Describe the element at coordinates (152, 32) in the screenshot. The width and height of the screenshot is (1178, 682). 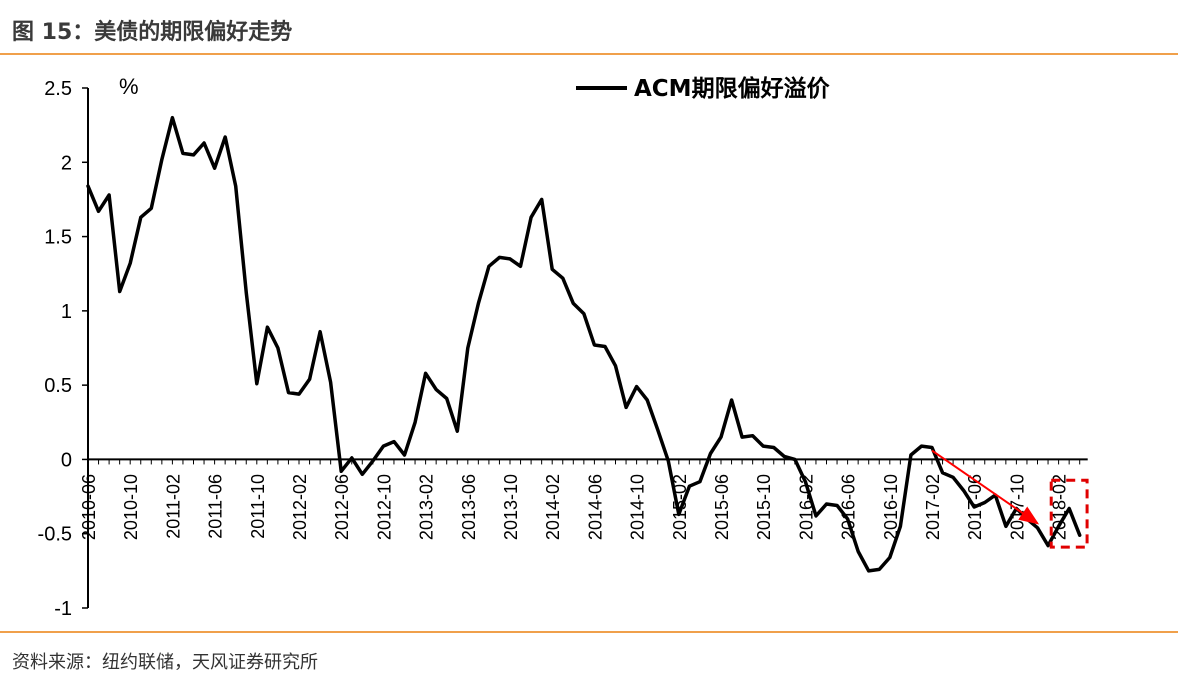
I see `figure-title: 图 15：美债的期限偏好走势` at that location.